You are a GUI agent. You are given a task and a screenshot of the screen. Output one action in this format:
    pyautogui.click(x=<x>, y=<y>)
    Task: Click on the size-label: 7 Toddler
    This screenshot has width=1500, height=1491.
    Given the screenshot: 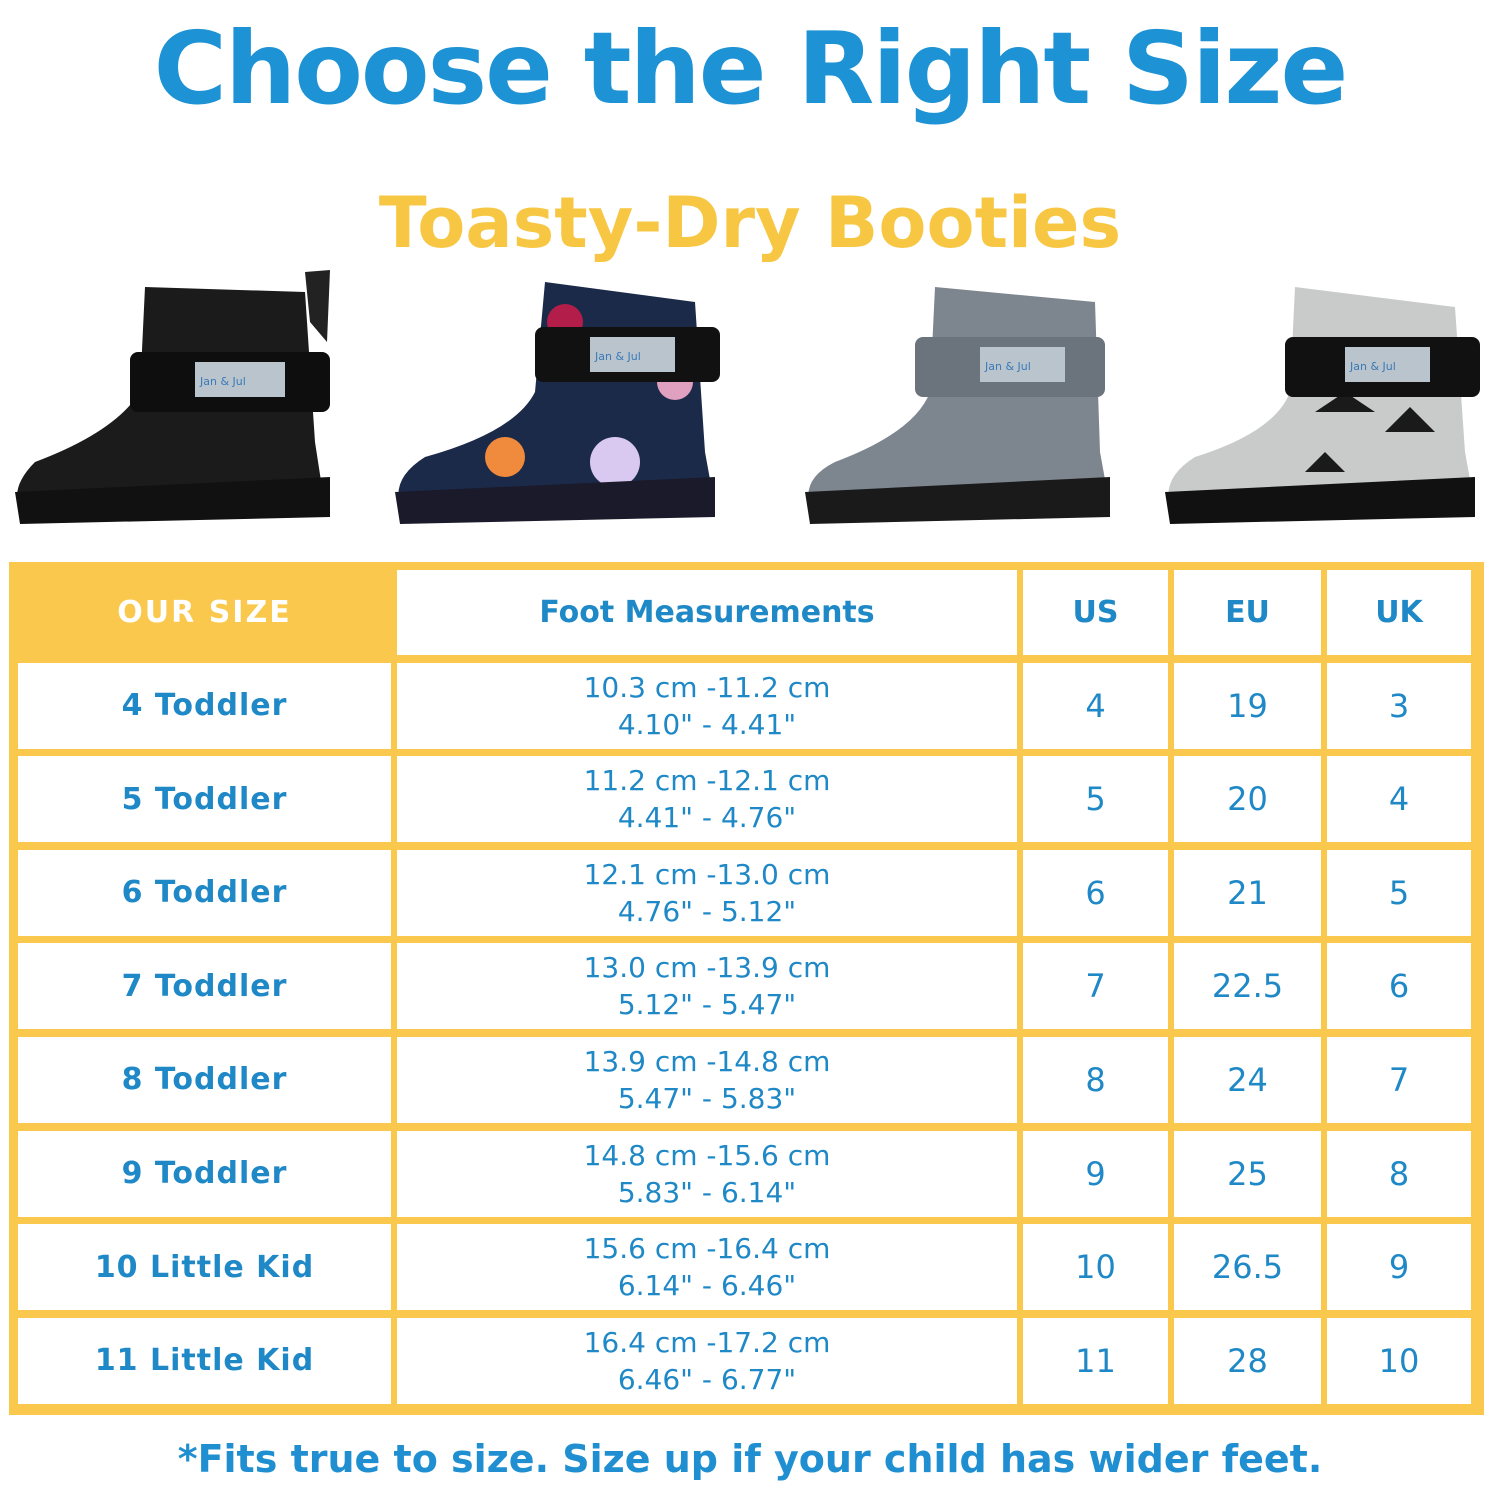 What is the action you would take?
    pyautogui.click(x=204, y=986)
    